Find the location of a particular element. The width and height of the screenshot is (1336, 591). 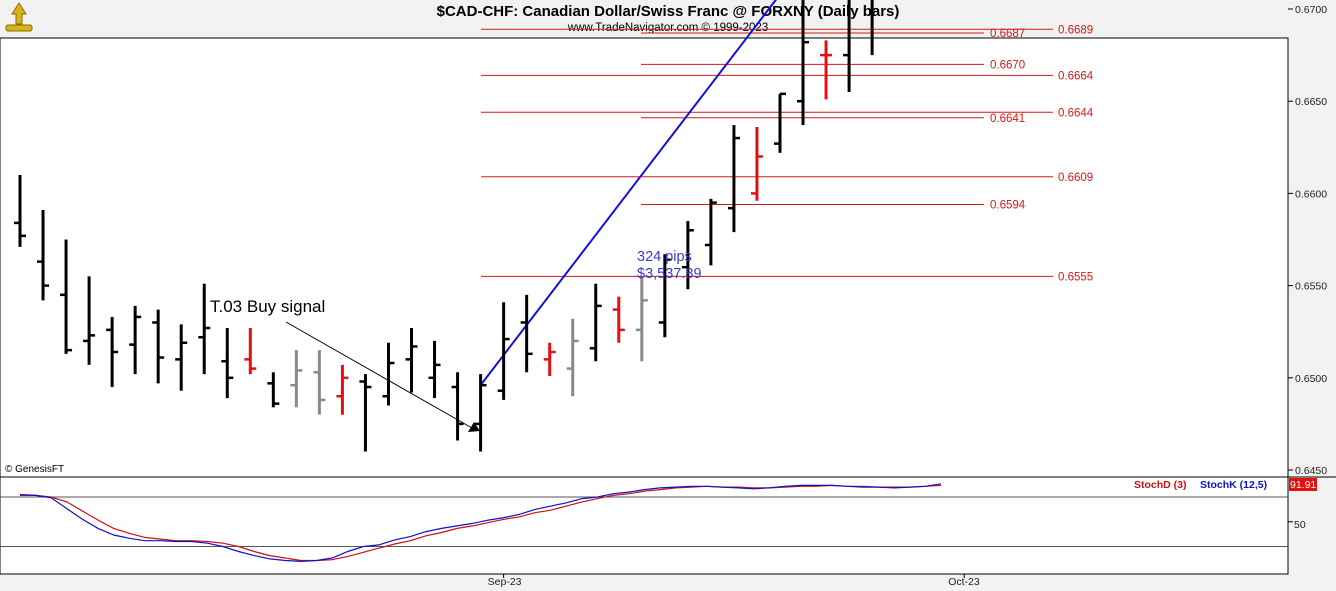

y-tick-label: 0.6450 is located at coordinates (1311, 471).